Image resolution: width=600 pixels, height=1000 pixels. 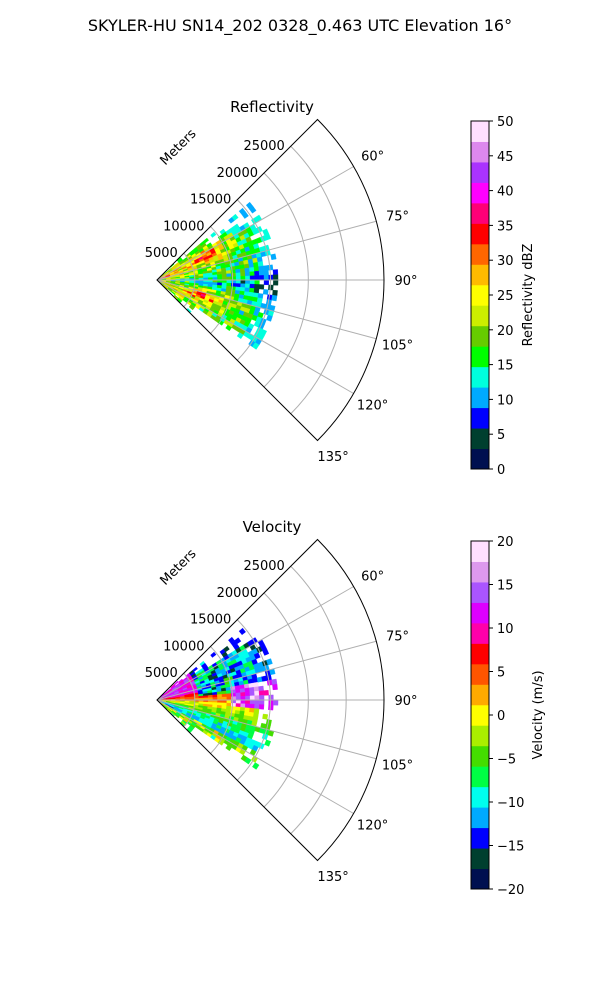 What do you see at coordinates (397, 637) in the screenshot?
I see `azimuth-tick-label: 75°` at bounding box center [397, 637].